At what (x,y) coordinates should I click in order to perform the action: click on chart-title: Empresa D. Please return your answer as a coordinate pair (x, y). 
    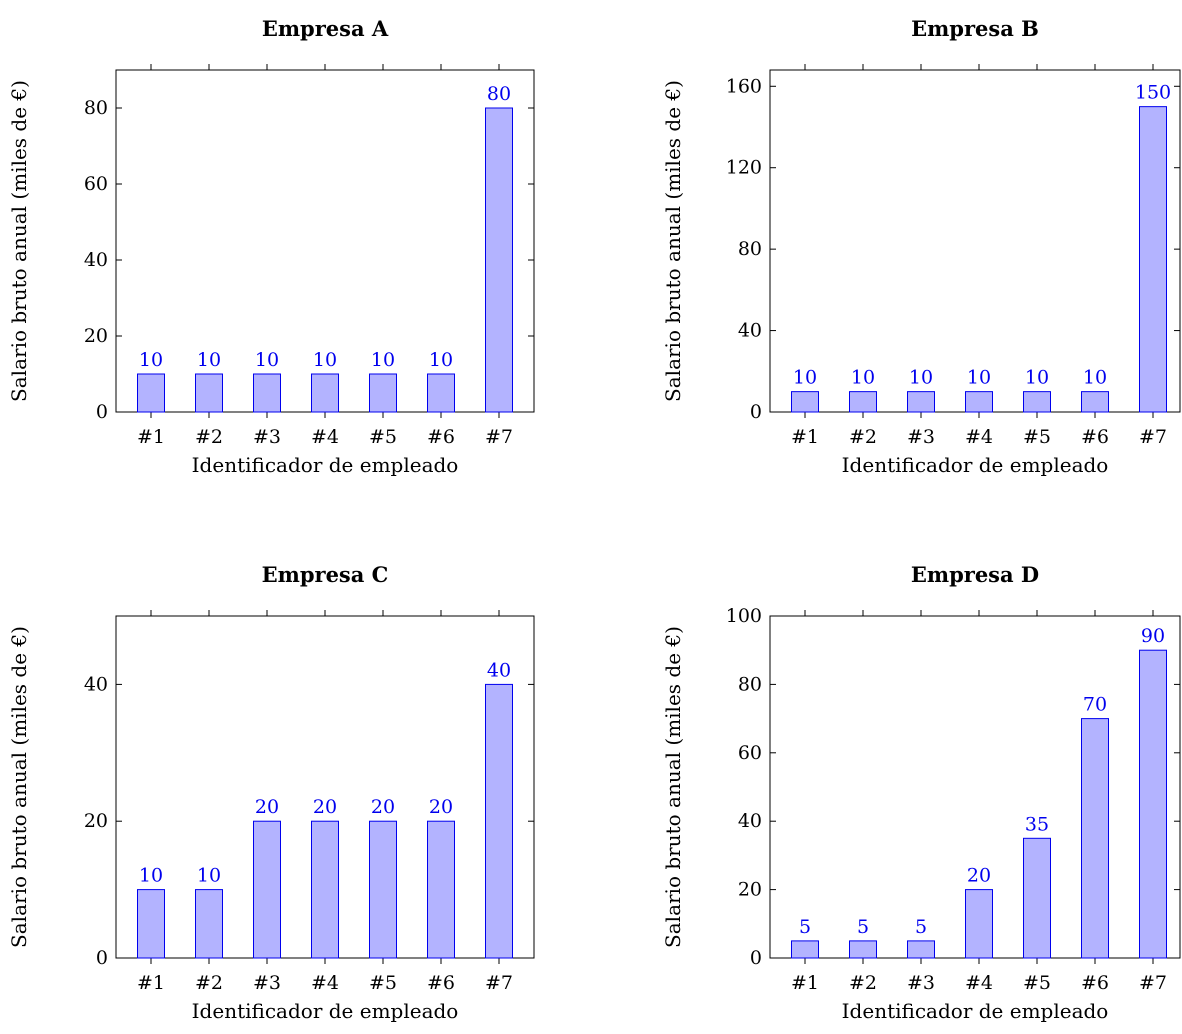
    Looking at the image, I should click on (975, 574).